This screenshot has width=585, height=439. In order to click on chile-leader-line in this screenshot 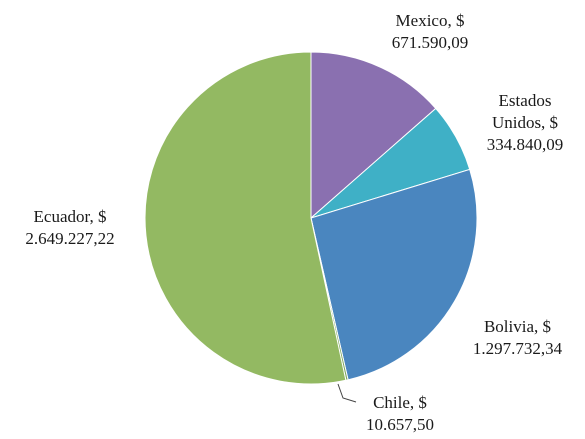, I will do `click(347, 393)`.